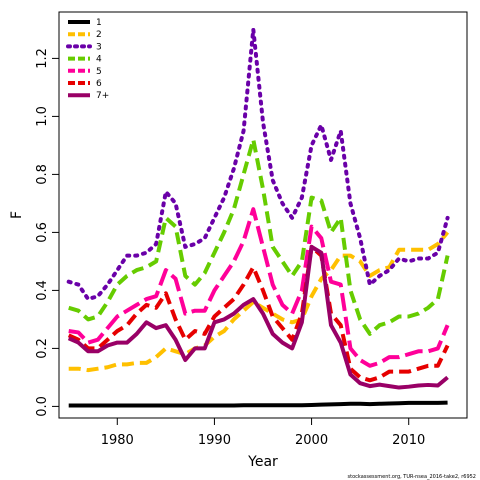 Image resolution: width=480 pixels, height=480 pixels. What do you see at coordinates (42, 232) in the screenshot?
I see `y-tick-label: 0.6` at bounding box center [42, 232].